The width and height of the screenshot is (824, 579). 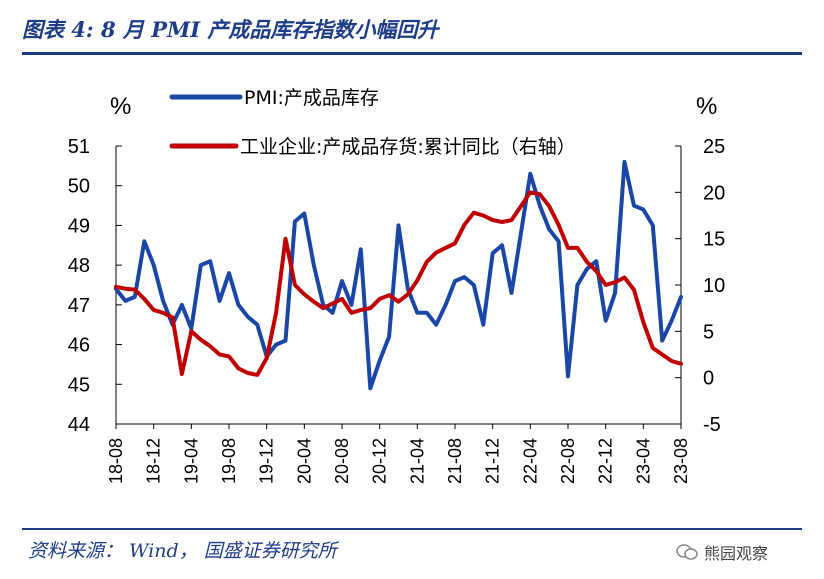 I want to click on left-tick-label: 47, so click(x=79, y=306).